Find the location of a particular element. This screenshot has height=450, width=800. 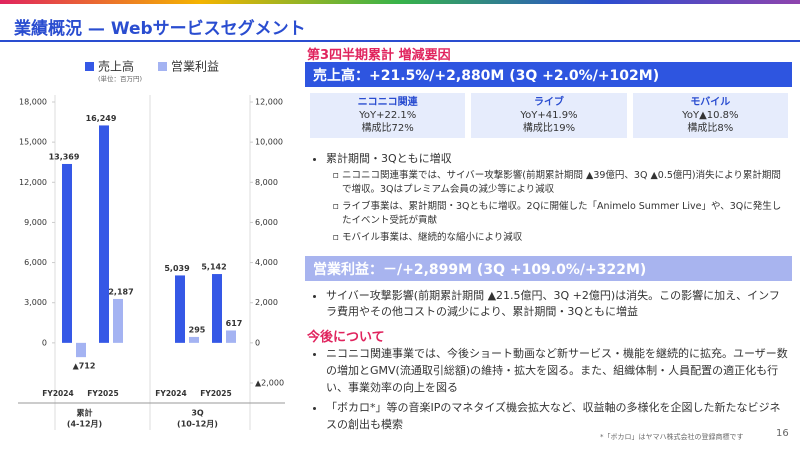

segment-yoy: YoY▲10.8% is located at coordinates (710, 115).